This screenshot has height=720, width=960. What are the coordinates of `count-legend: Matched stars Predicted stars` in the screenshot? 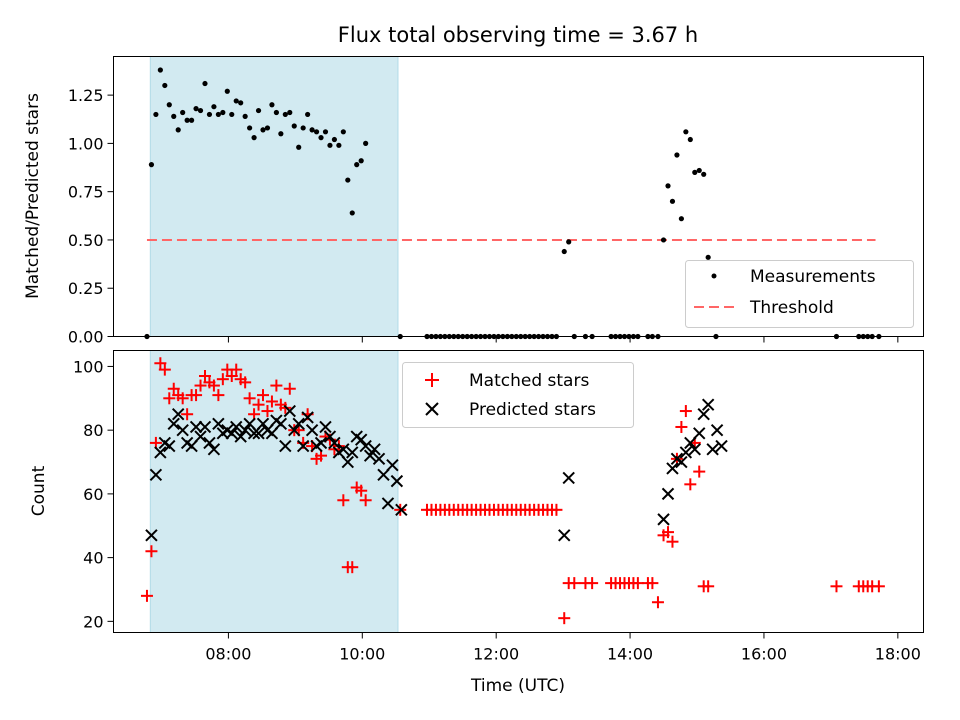 It's located at (518, 395).